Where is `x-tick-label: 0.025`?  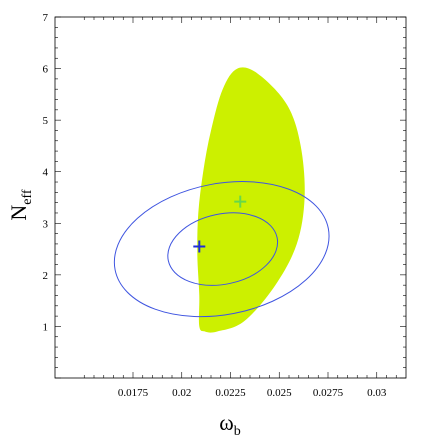 x-tick-label: 0.025 is located at coordinates (279, 393).